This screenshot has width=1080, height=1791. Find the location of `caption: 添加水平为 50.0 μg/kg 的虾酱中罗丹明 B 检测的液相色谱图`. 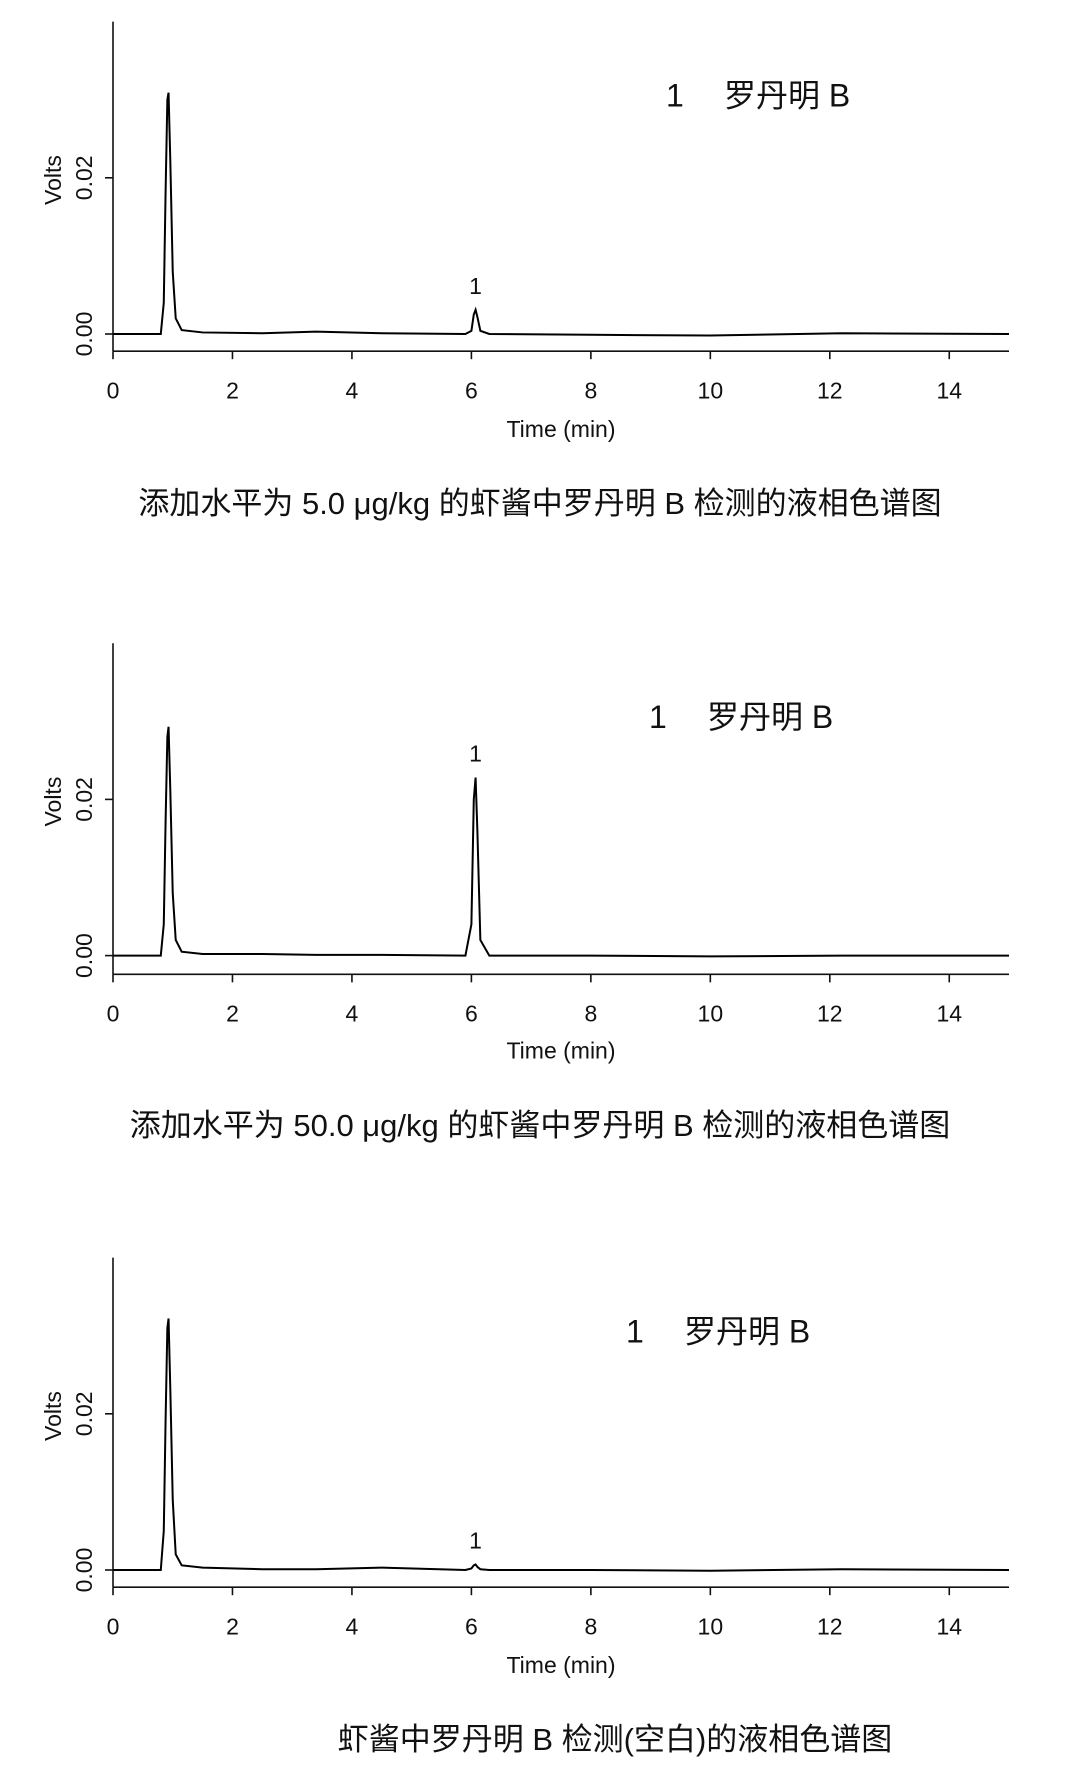

caption: 添加水平为 50.0 μg/kg 的虾酱中罗丹明 B 检测的液相色谱图 is located at coordinates (540, 1125).